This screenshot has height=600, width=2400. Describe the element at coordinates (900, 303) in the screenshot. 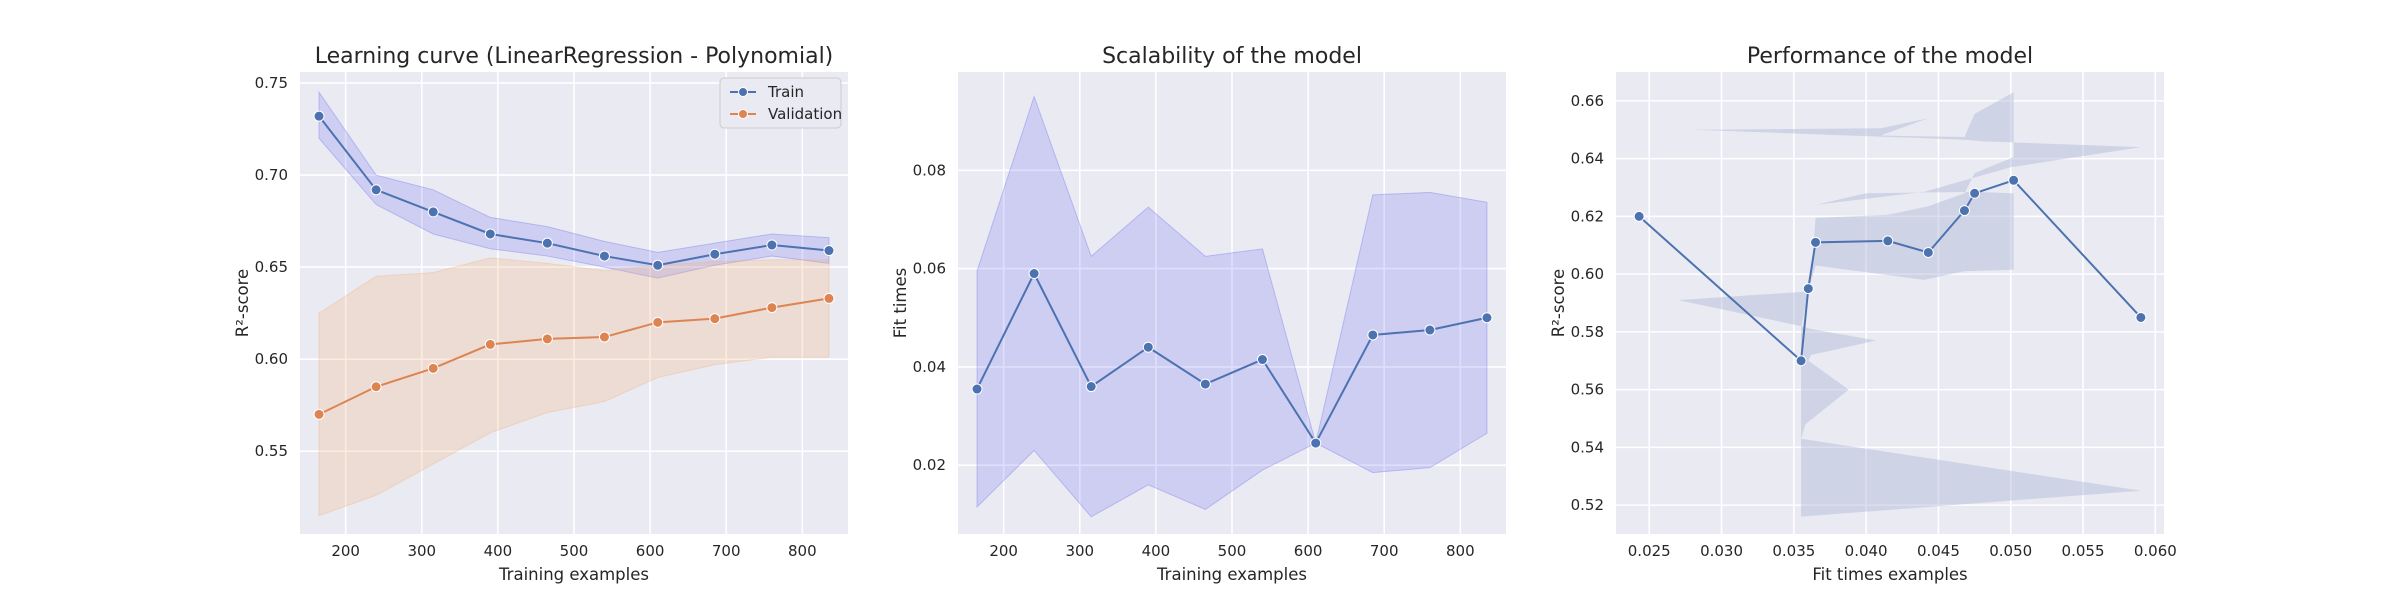

I see `y-axis-label-scalability: Fit times` at that location.